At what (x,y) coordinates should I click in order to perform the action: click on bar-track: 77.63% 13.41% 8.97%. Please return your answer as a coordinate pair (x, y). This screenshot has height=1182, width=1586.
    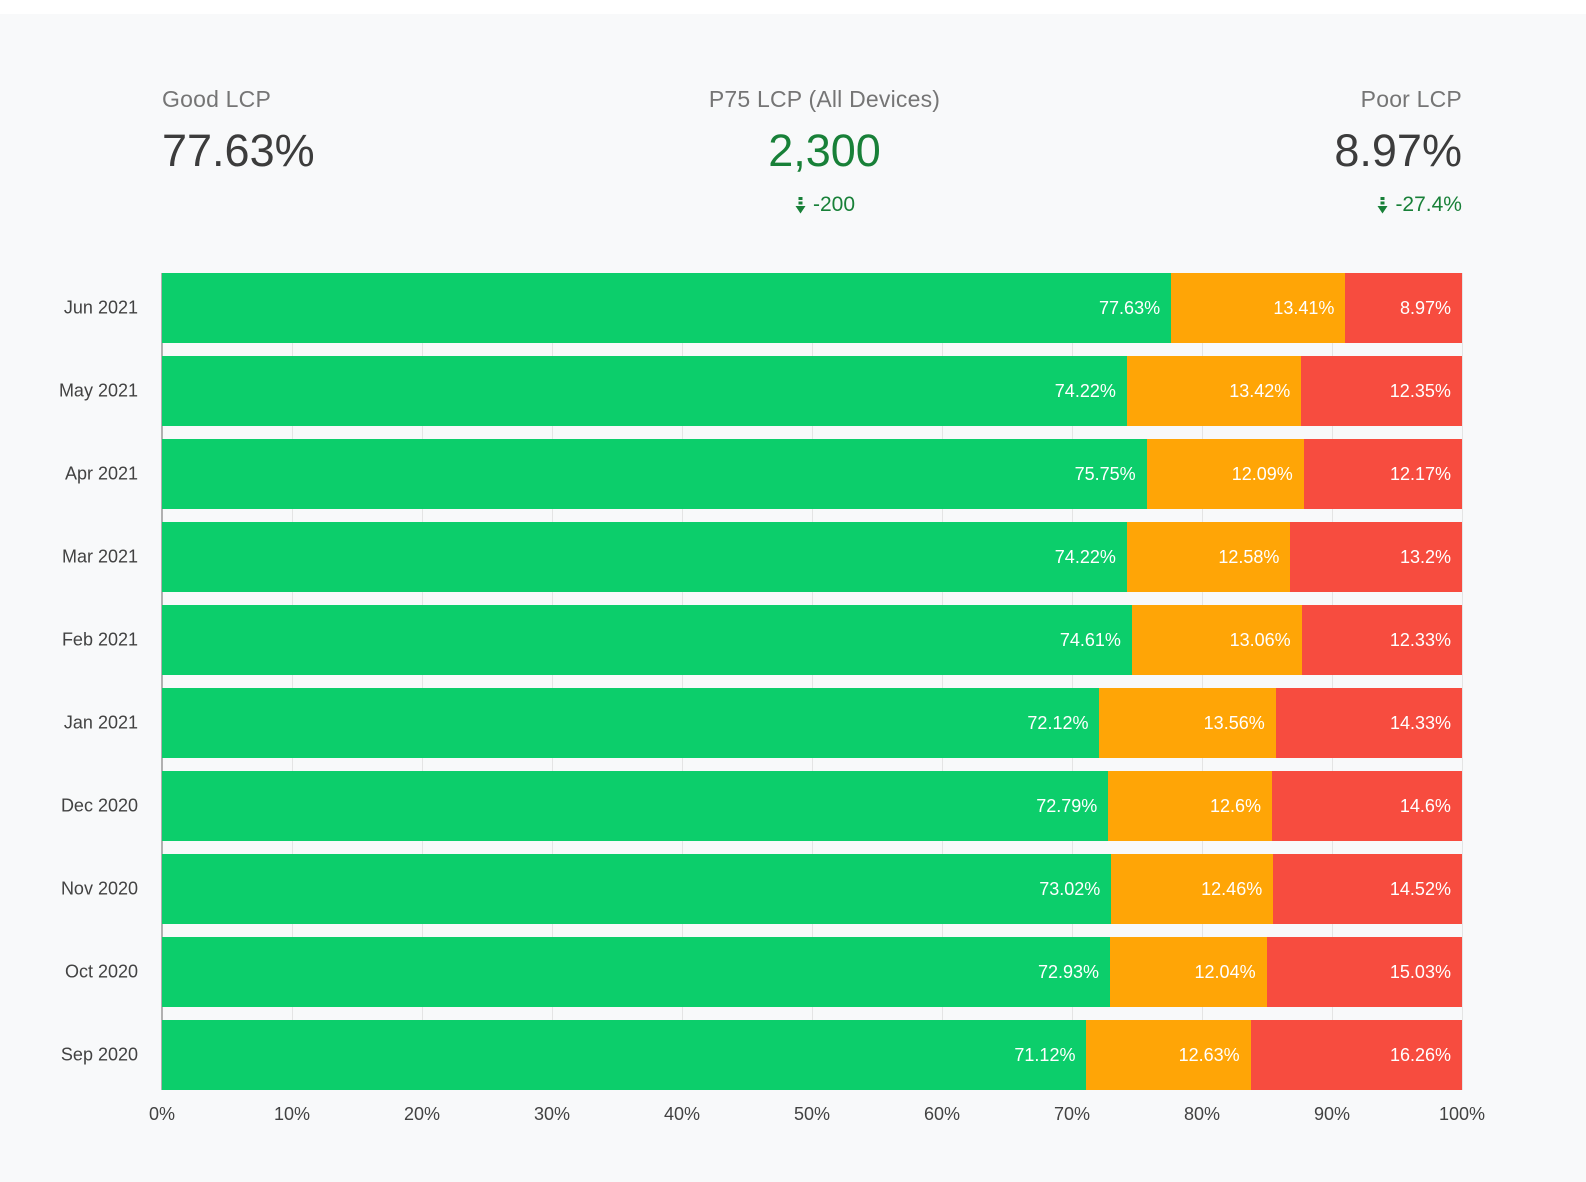
    Looking at the image, I should click on (812, 308).